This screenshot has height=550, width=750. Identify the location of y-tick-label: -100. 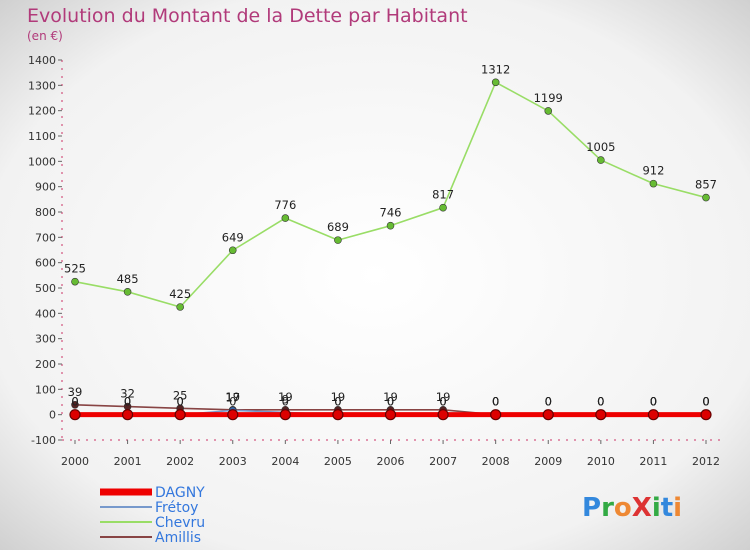
(43, 440).